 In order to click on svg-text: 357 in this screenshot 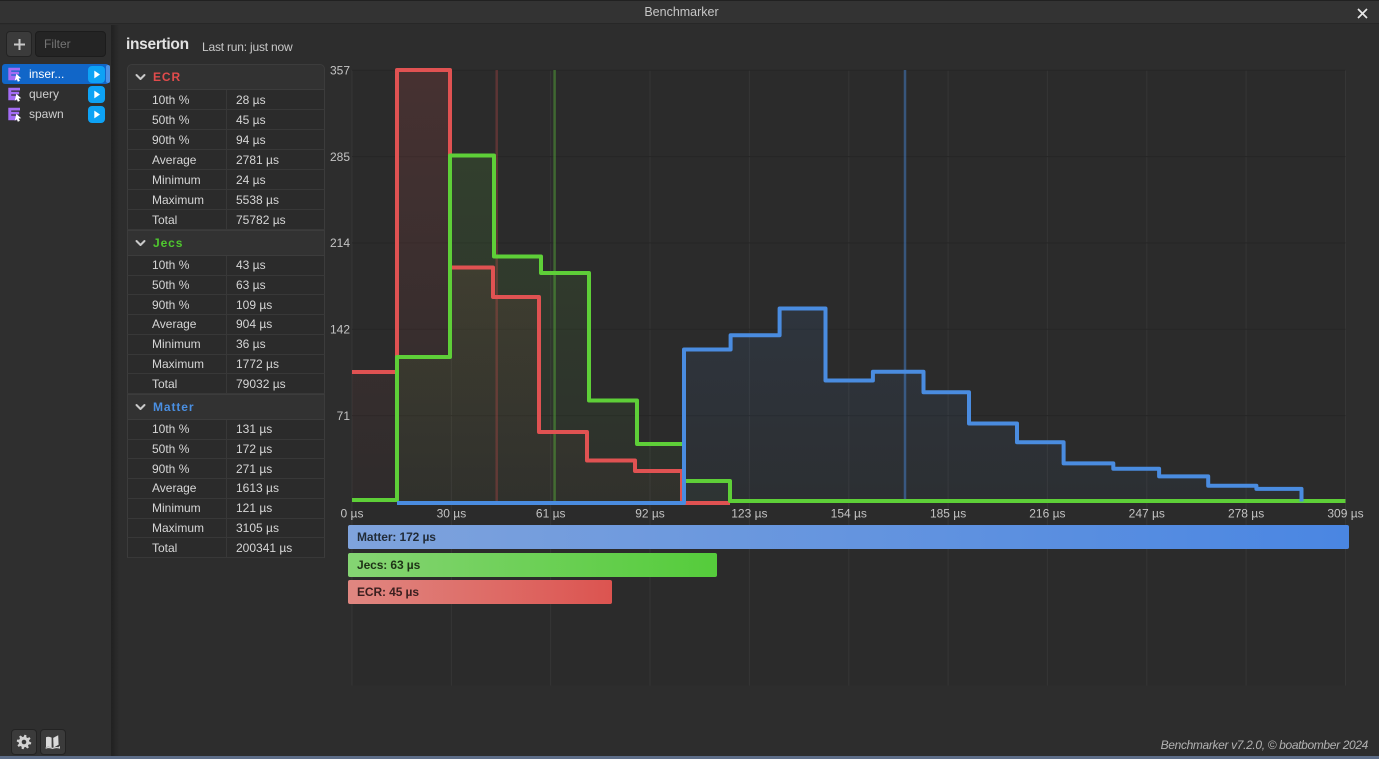, I will do `click(340, 70)`.